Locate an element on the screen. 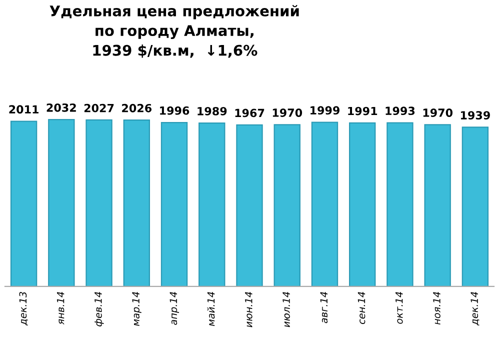  chart-title: Удельная цена предложений по городу Алматы, 1939 $/кв.м, ↓1,6% is located at coordinates (174, 31).